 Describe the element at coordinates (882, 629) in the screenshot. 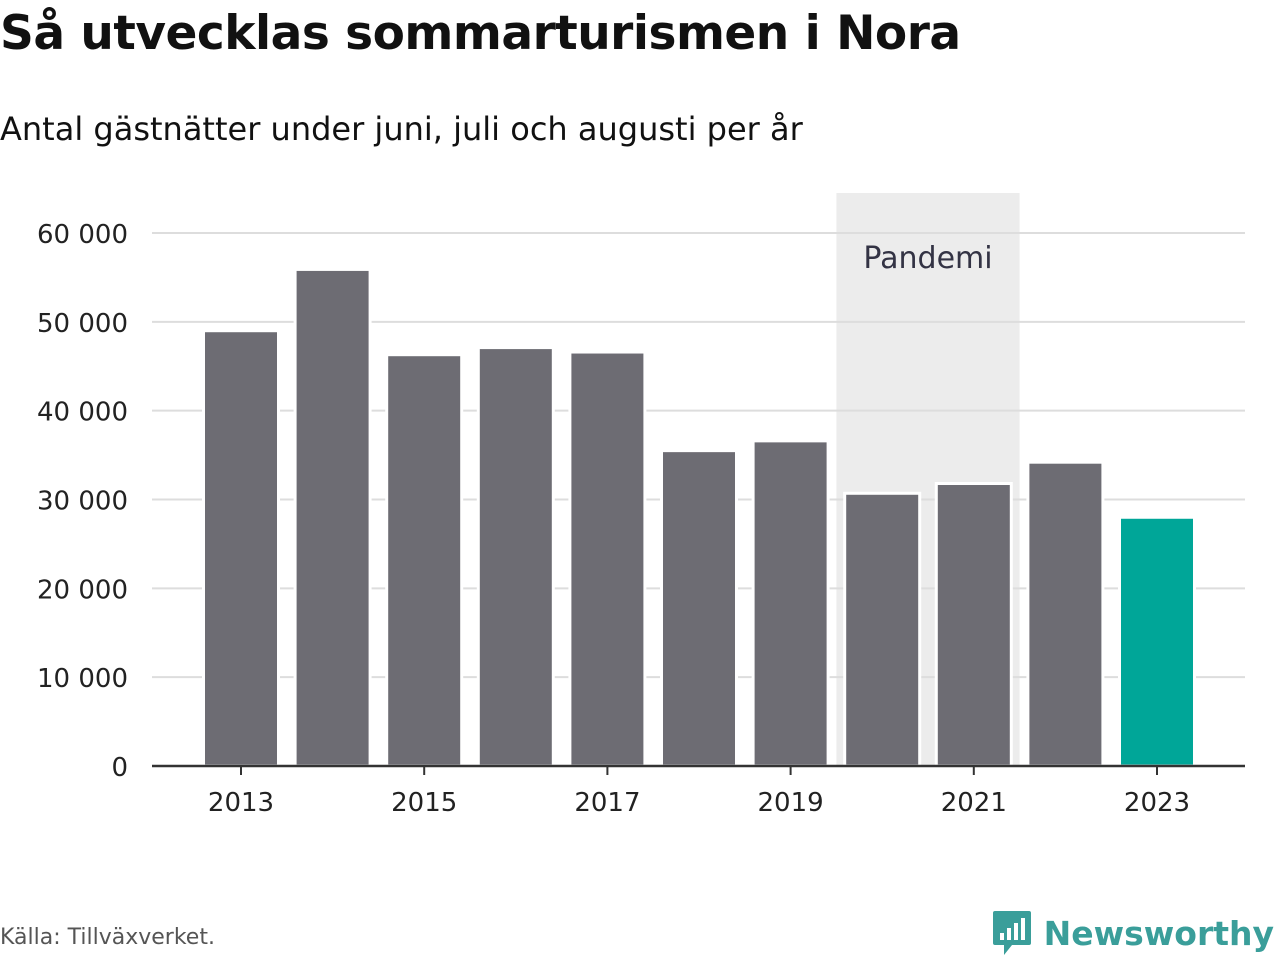

I see `bar-2020` at that location.